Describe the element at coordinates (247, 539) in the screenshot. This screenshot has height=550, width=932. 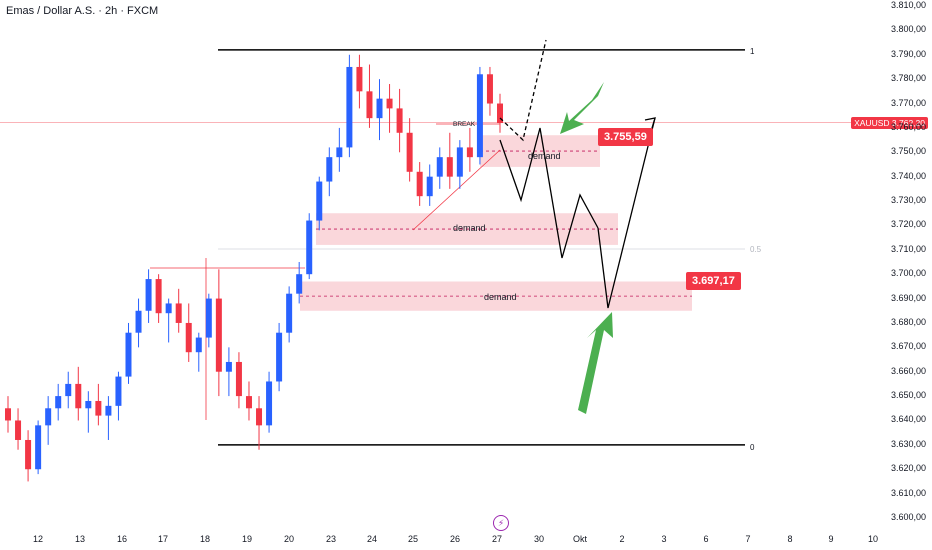
I see `time-tick-label: 19` at that location.